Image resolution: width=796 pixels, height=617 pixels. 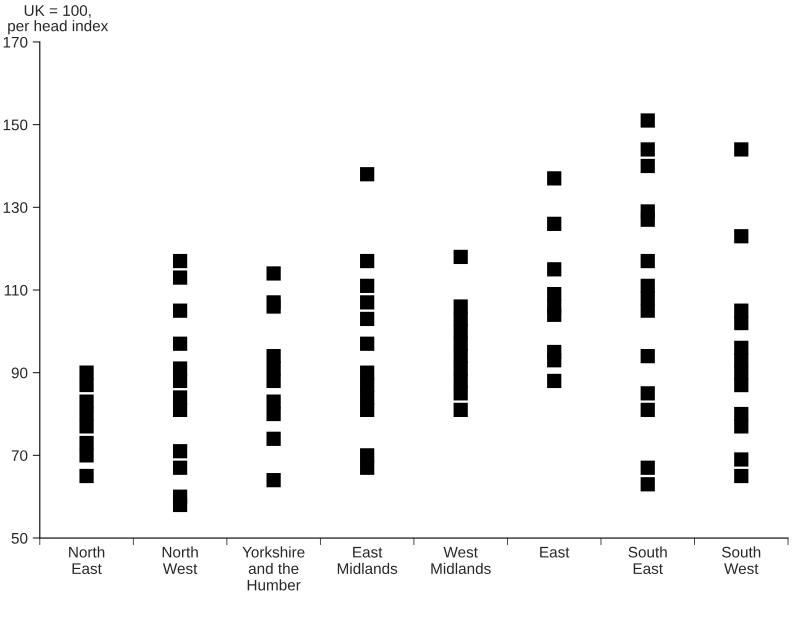 What do you see at coordinates (180, 560) in the screenshot?
I see `x-tick-label: North West` at bounding box center [180, 560].